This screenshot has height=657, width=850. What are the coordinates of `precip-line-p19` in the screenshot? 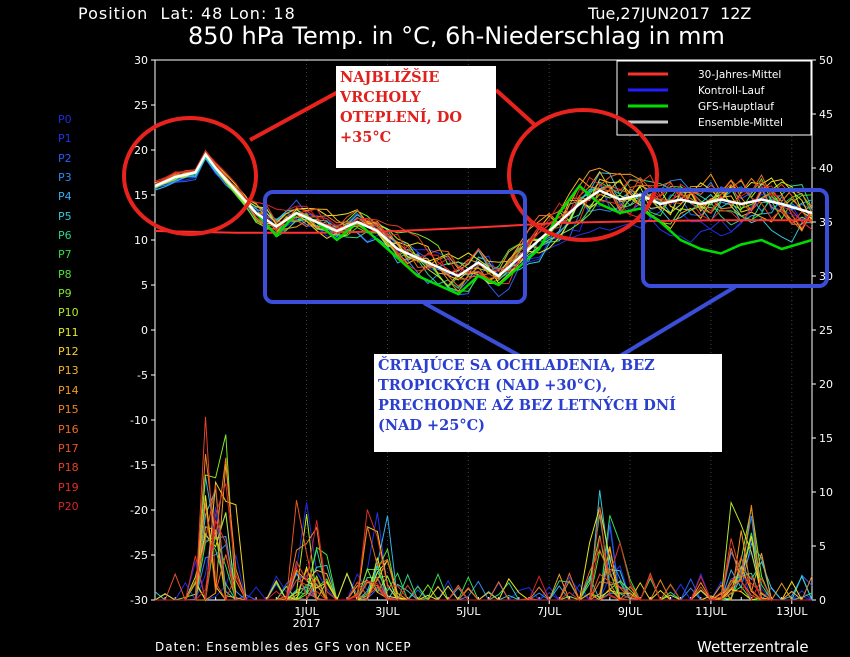 It's located at (483, 555).